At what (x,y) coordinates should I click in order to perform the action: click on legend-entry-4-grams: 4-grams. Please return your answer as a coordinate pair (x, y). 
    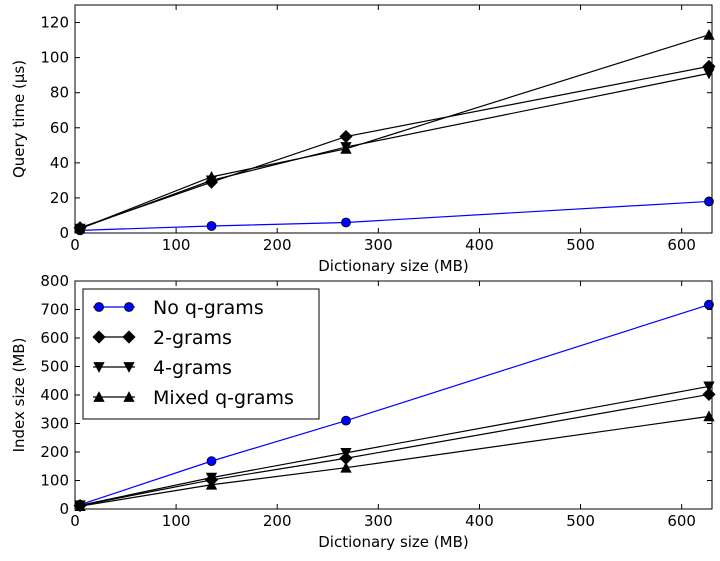
    Looking at the image, I should click on (162, 368).